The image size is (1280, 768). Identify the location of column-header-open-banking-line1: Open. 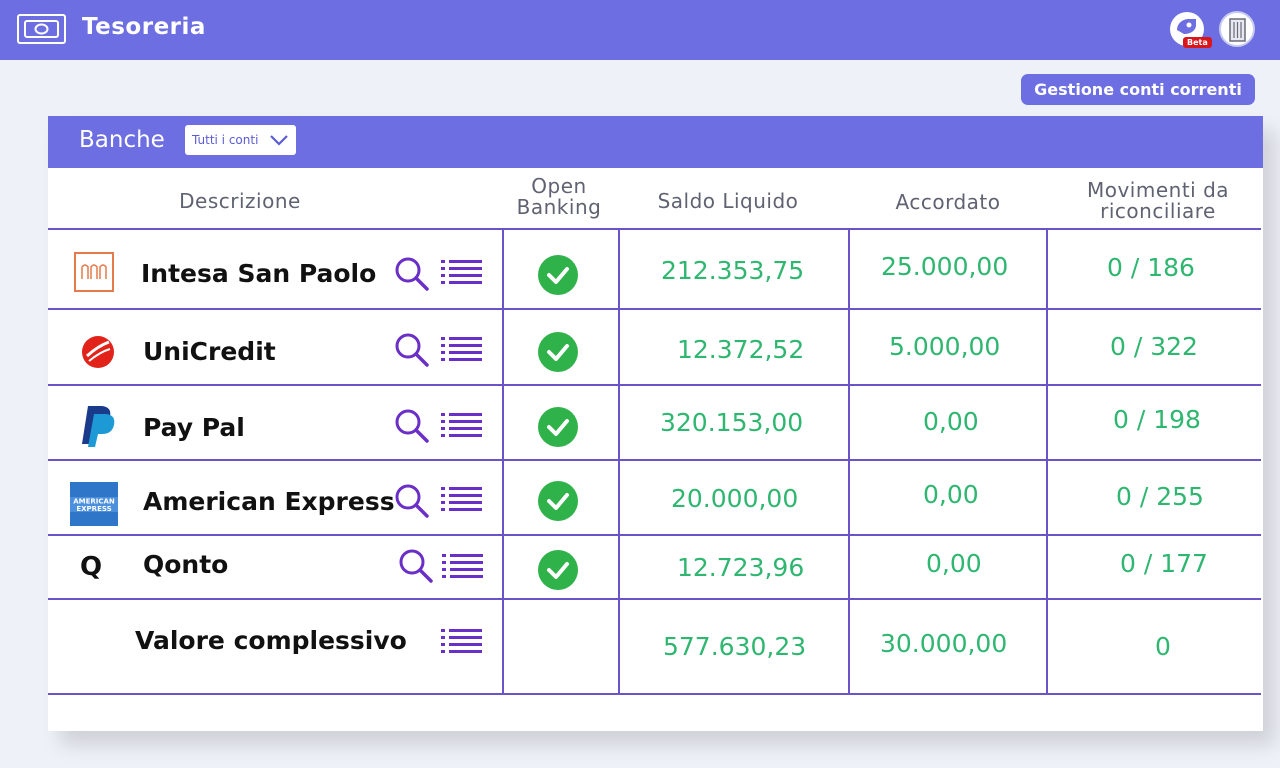
(559, 186).